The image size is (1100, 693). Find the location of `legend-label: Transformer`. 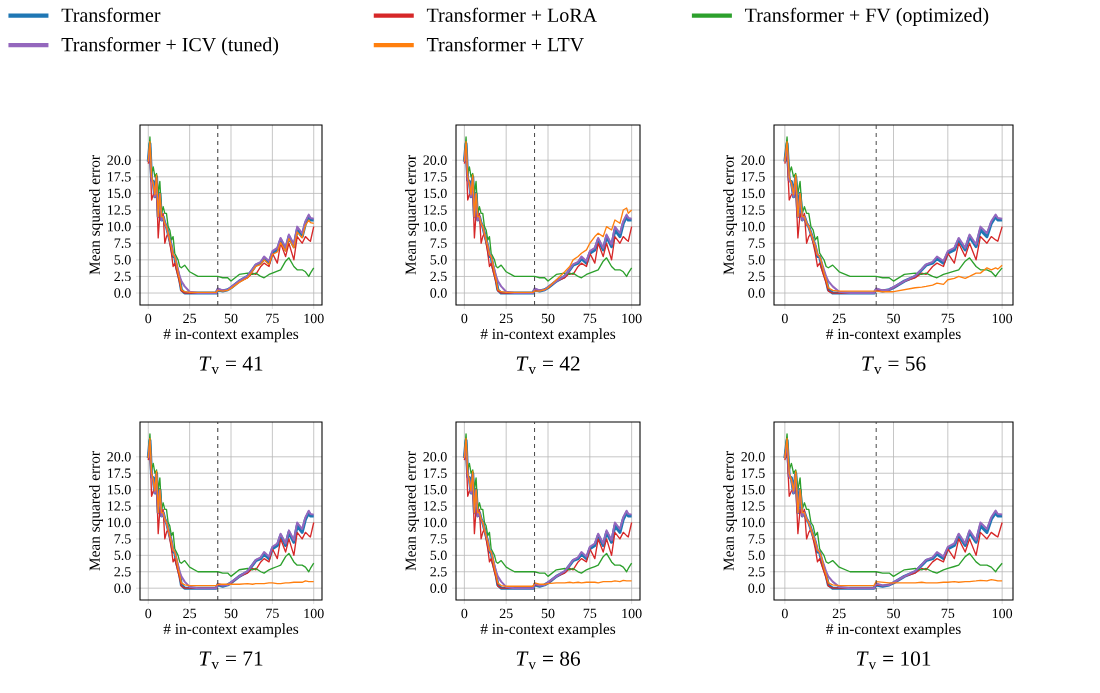

legend-label: Transformer is located at coordinates (111, 14).